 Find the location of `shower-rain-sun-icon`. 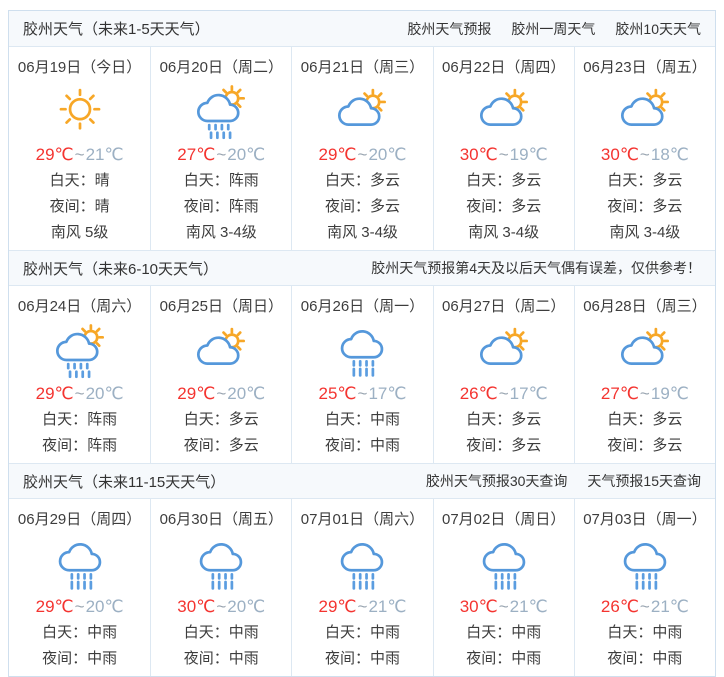

shower-rain-sun-icon is located at coordinates (221, 112).